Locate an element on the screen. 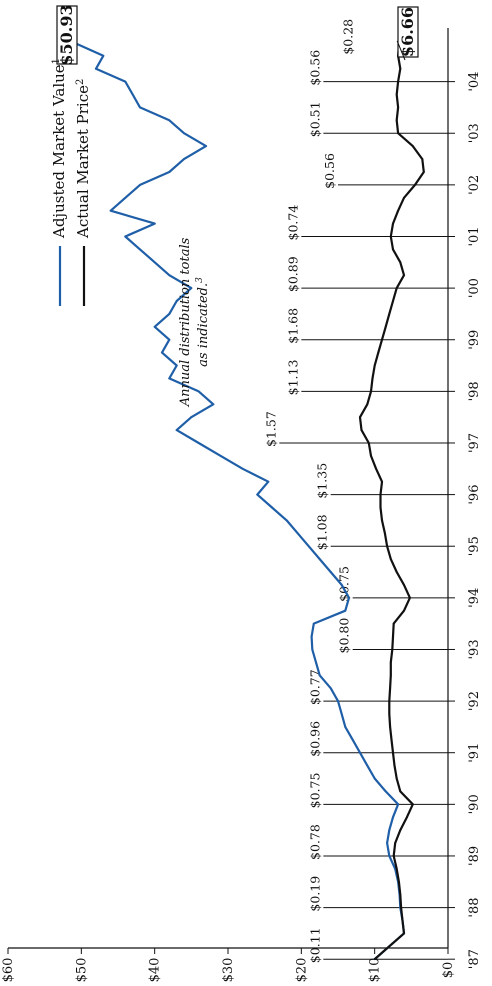  y-tick-label: $10 is located at coordinates (375, 970).